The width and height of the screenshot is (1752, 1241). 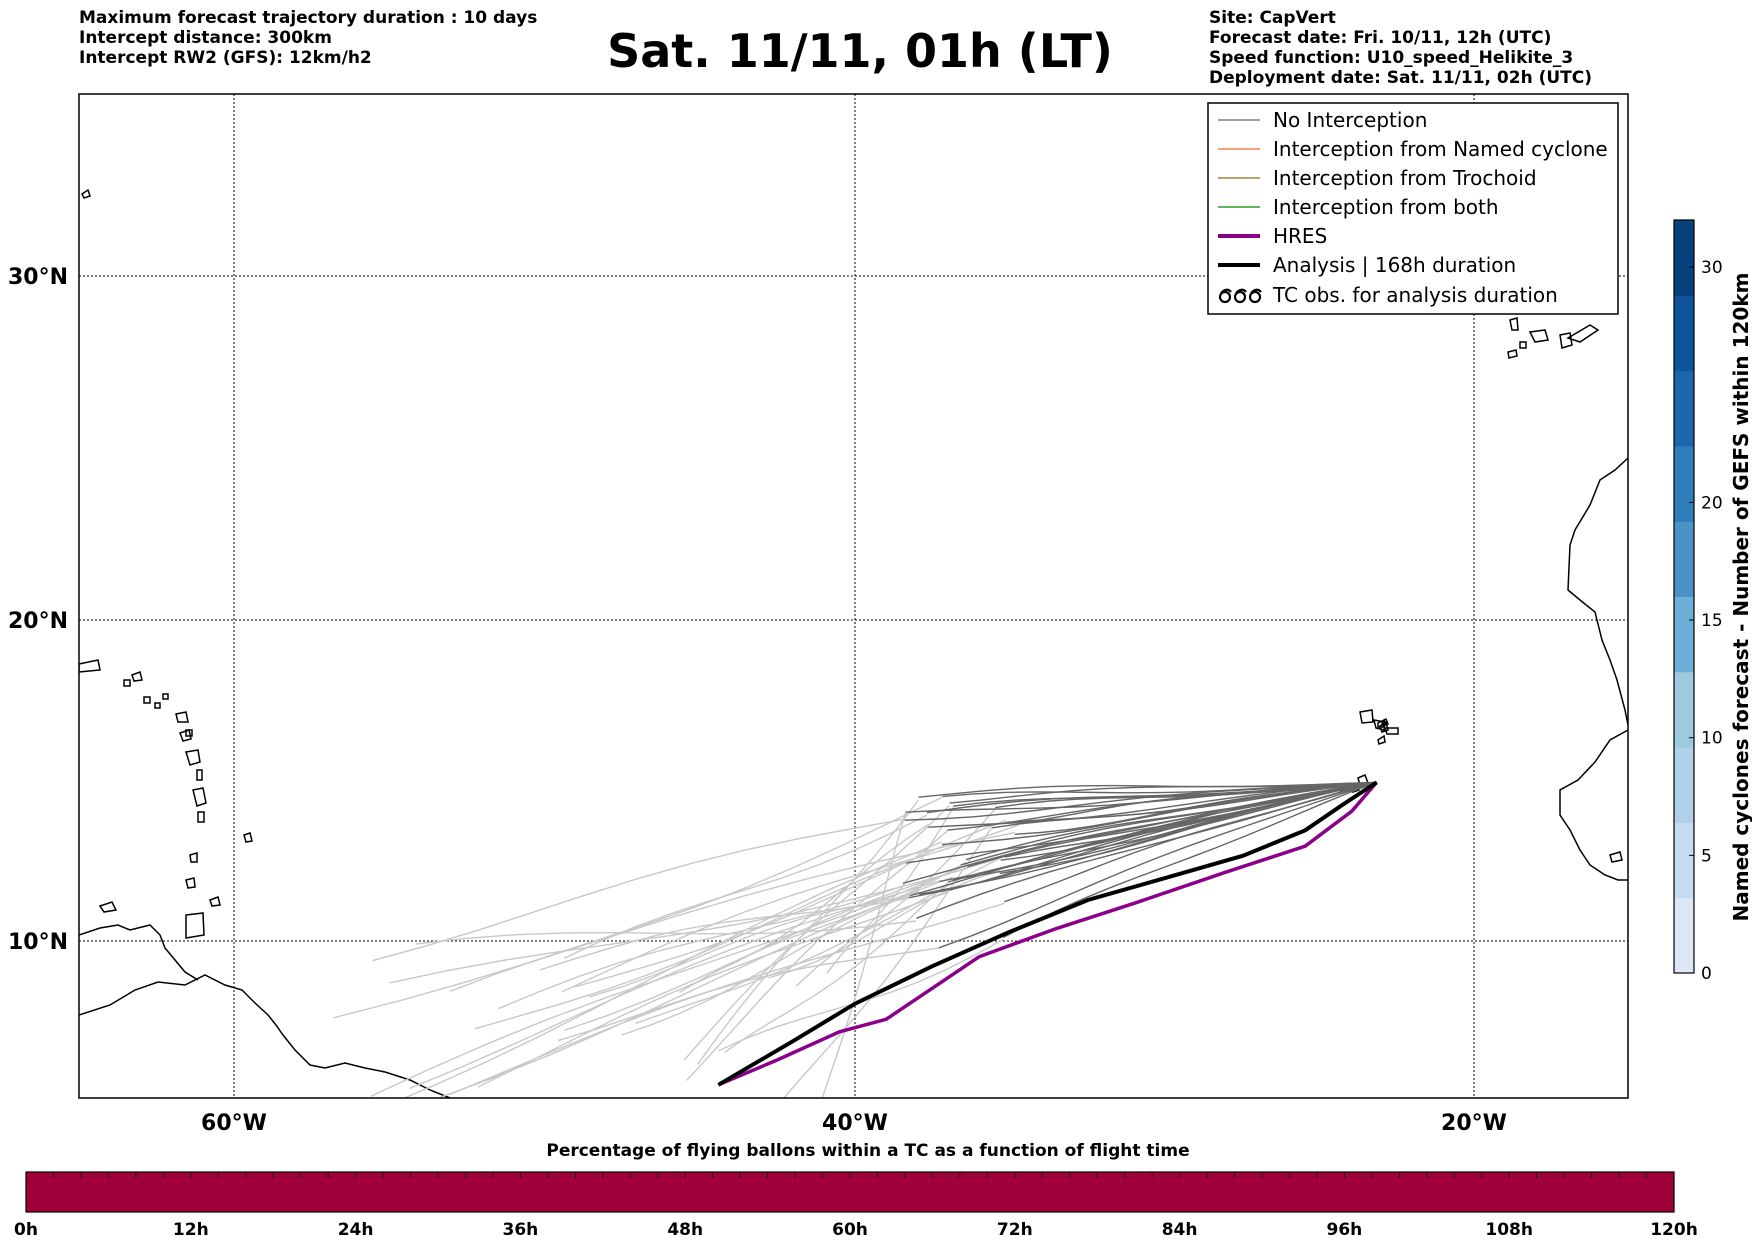 What do you see at coordinates (1512, 354) in the screenshot?
I see `island-canary-hierro` at bounding box center [1512, 354].